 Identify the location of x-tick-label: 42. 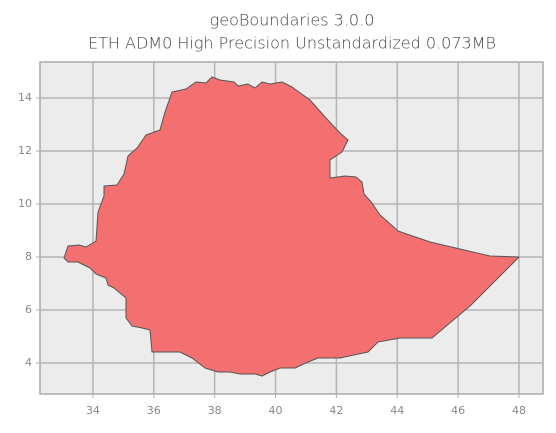
(336, 410).